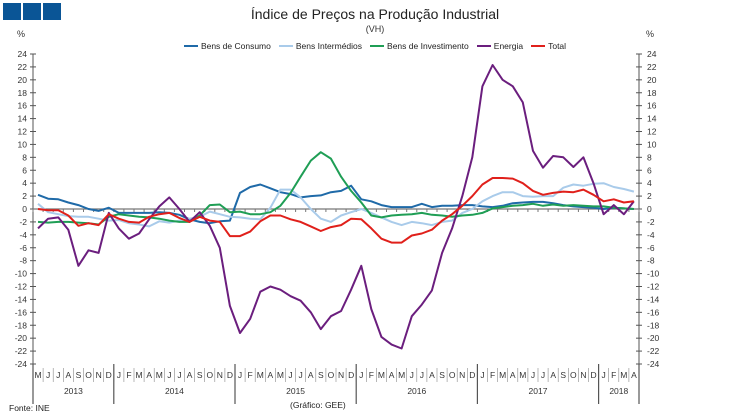  What do you see at coordinates (12, 11) in the screenshot?
I see `logo-square-icon` at bounding box center [12, 11].